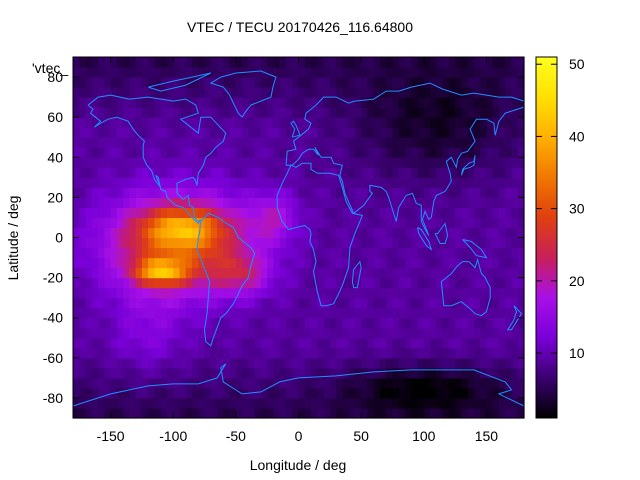  What do you see at coordinates (53, 358) in the screenshot?
I see `y-tick-label: -60` at bounding box center [53, 358].